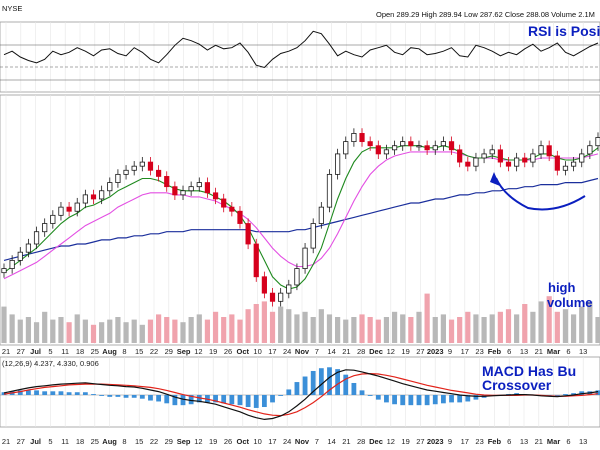  Describe the element at coordinates (287, 441) in the screenshot. I see `x-tick-label: 24` at that location.